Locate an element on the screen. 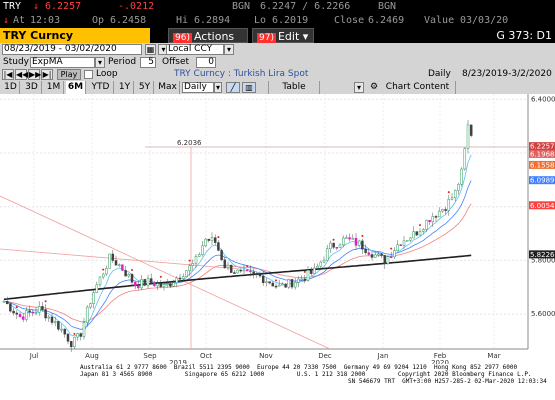 The height and width of the screenshot is (400, 555). y-tick-label: 6.4000 is located at coordinates (543, 99).